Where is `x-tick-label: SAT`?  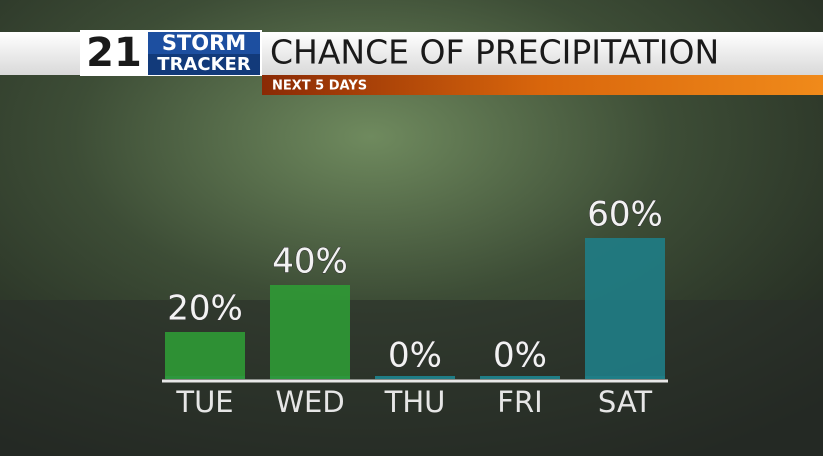 x-tick-label: SAT is located at coordinates (625, 402).